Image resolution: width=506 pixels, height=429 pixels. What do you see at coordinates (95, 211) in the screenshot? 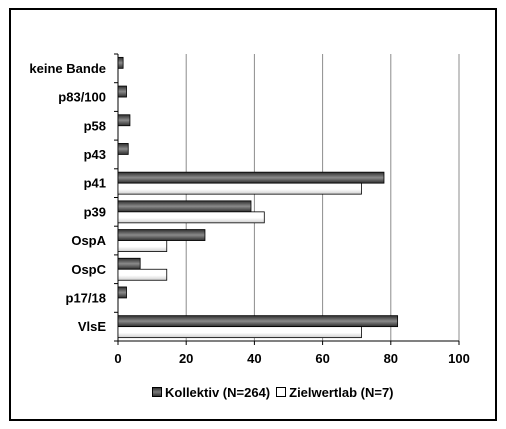
I see `y-tick-label: p39` at bounding box center [95, 211].